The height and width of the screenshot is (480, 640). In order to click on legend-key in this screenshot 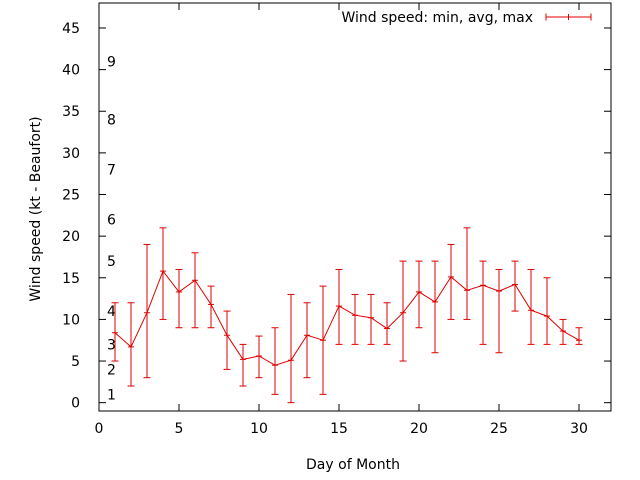, I will do `click(568, 17)`.